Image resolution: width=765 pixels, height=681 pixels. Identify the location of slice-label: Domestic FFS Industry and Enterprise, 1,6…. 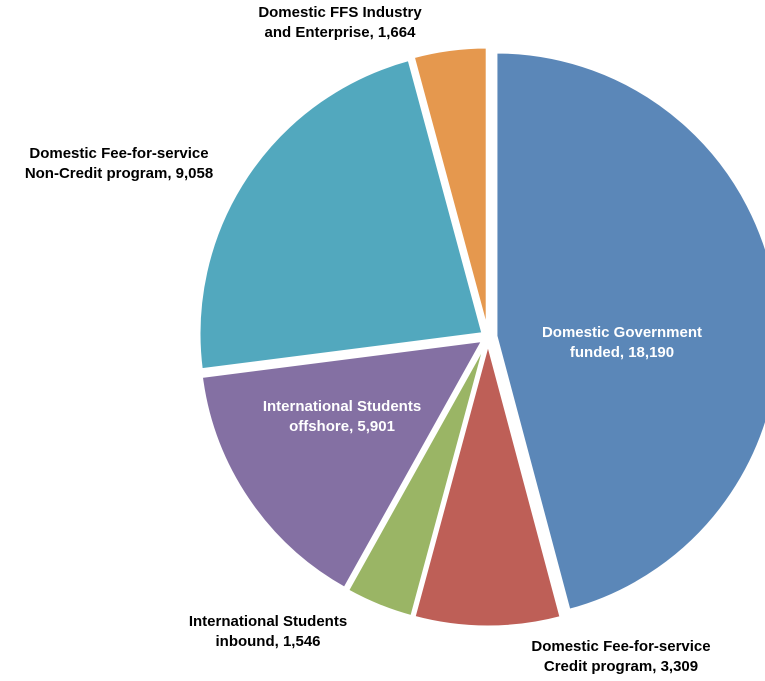
(340, 22).